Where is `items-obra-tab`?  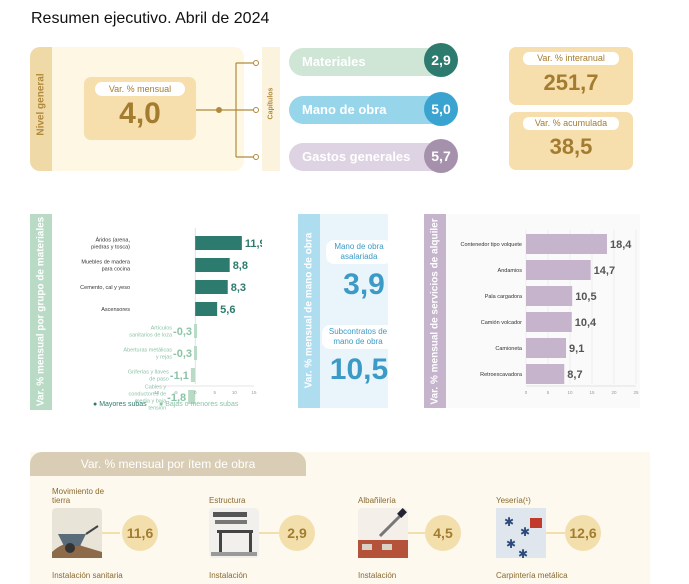 items-obra-tab is located at coordinates (168, 464).